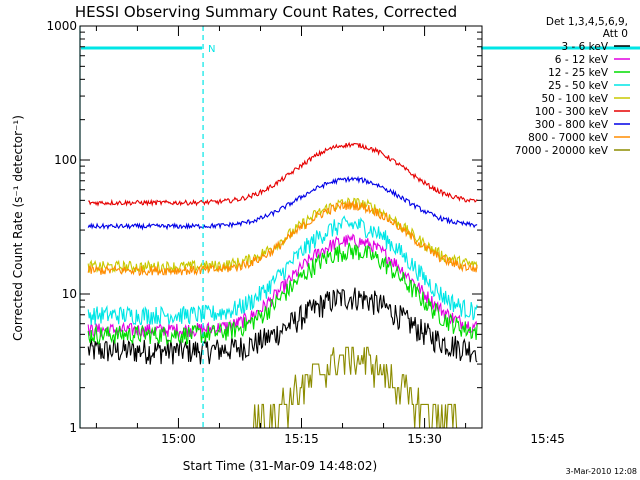 The height and width of the screenshot is (480, 640). I want to click on x-axis-label: Start Time (31-Mar-09 14:48:02), so click(280, 466).